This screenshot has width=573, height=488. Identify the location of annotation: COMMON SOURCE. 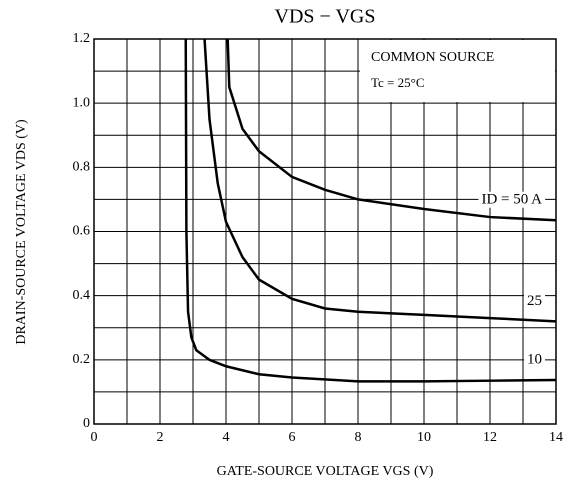
(432, 57).